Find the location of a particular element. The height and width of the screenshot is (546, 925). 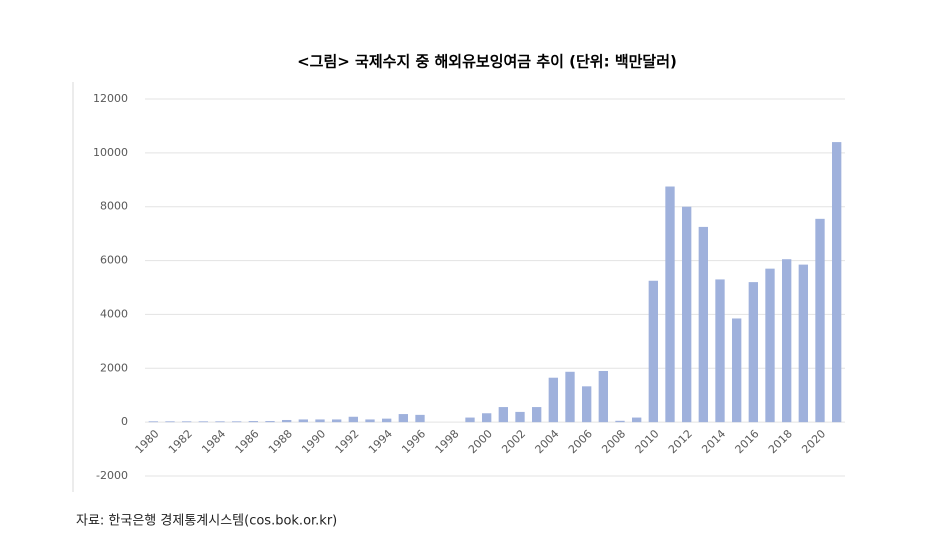

x-tick-label: 1996 is located at coordinates (413, 441).